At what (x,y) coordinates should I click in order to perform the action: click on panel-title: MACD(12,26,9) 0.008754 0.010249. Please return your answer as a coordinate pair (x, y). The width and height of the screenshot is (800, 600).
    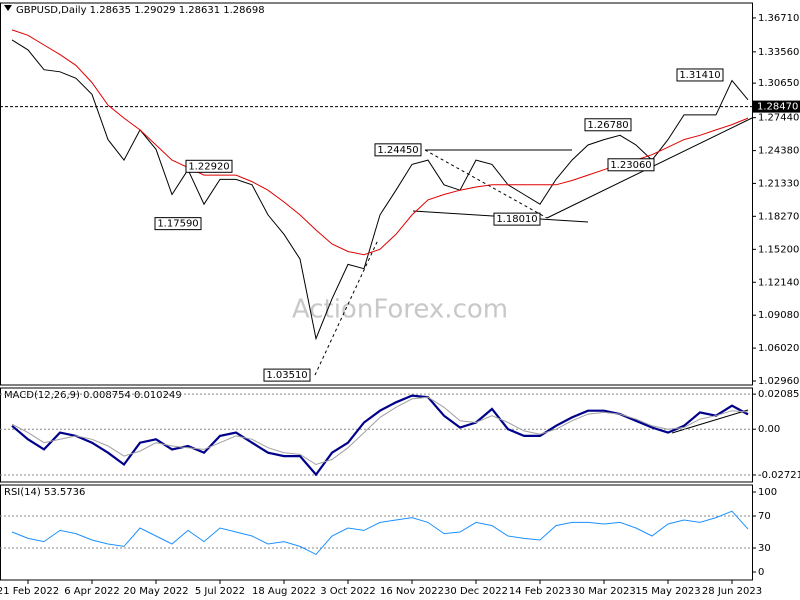
    Looking at the image, I should click on (93, 395).